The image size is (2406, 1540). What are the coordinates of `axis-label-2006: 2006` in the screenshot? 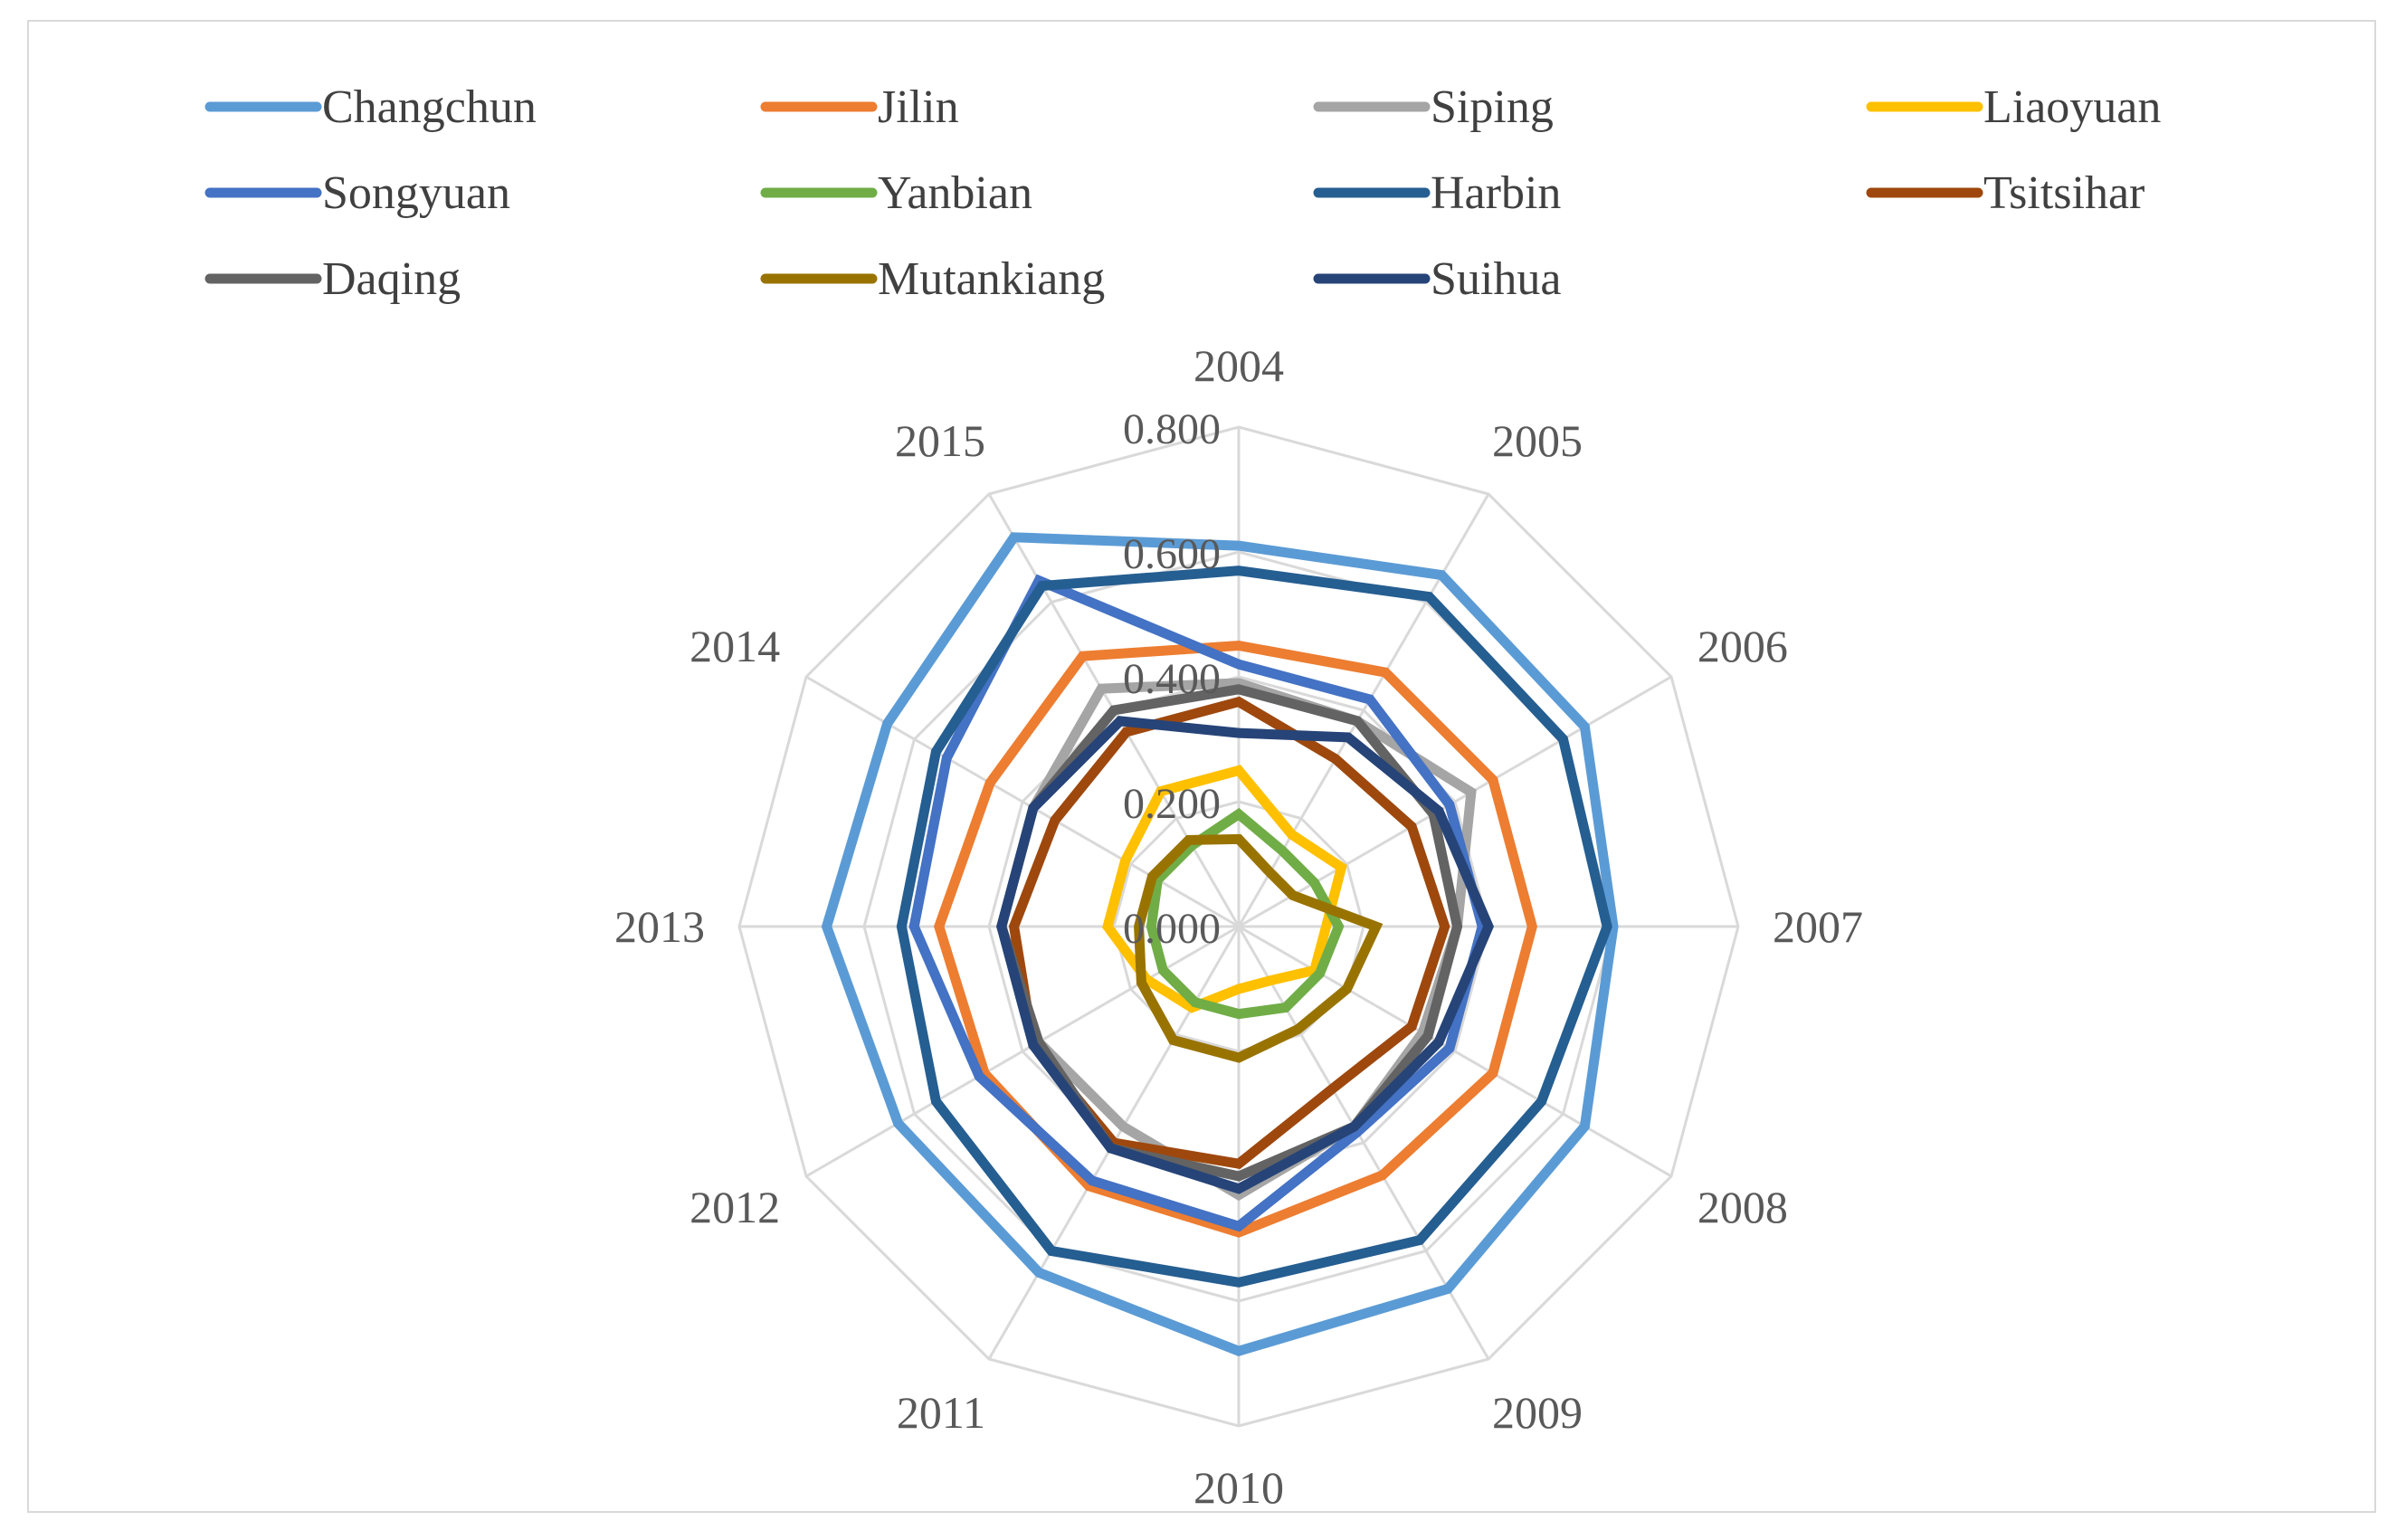 It's located at (1743, 646).